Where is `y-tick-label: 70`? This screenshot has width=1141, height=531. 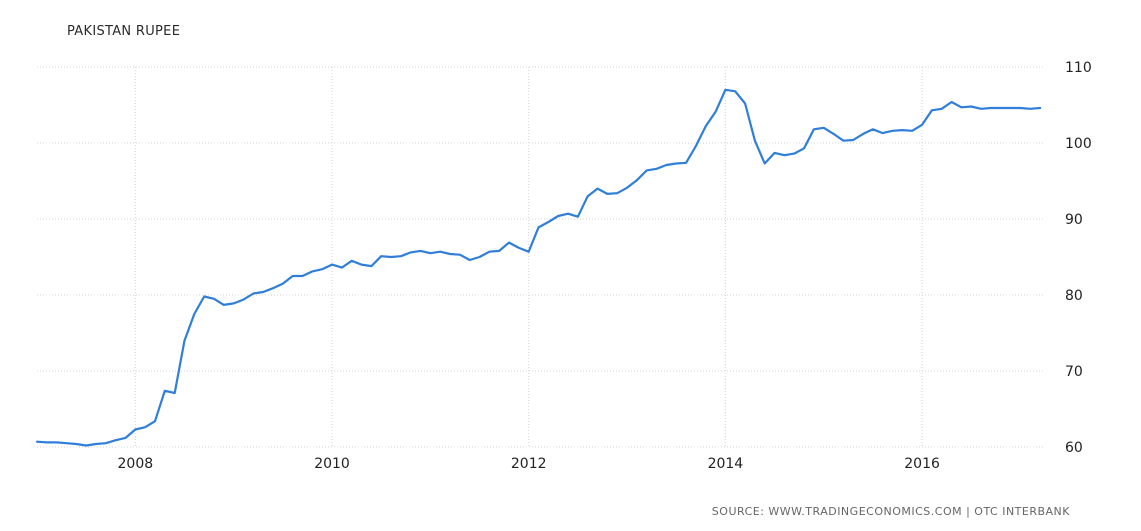
y-tick-label: 70 is located at coordinates (1074, 372).